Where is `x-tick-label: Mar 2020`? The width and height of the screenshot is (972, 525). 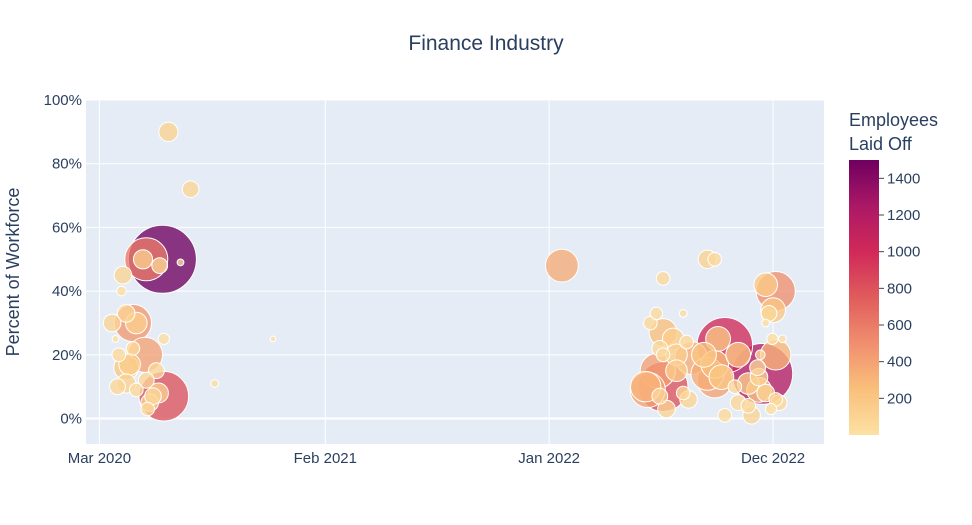
x-tick-label: Mar 2020 is located at coordinates (99, 458).